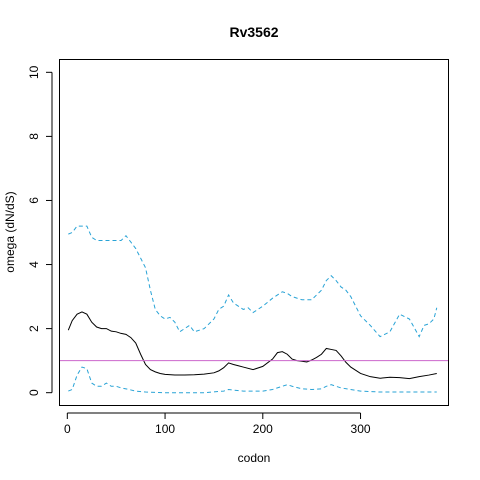  Describe the element at coordinates (10, 231) in the screenshot. I see `y-axis-label: omega (dN/dS)` at that location.